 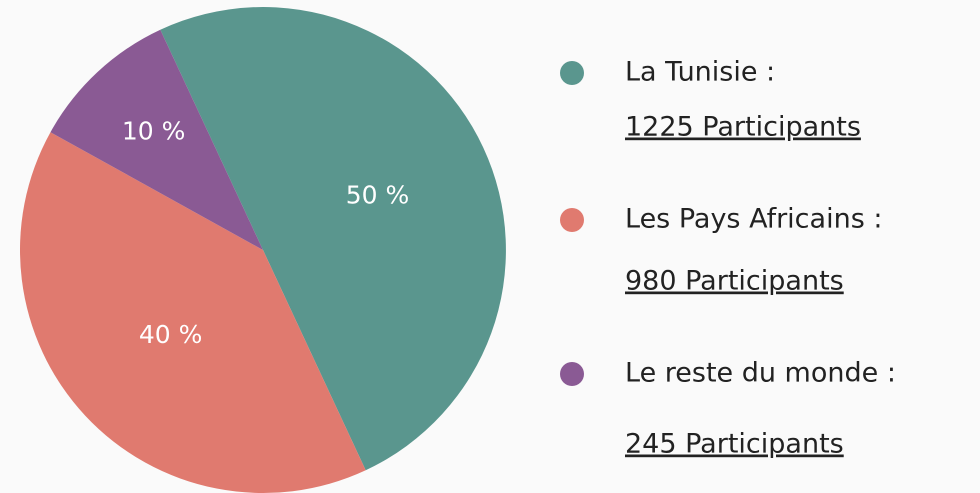 I want to click on data-label: 10 %, so click(x=154, y=131).